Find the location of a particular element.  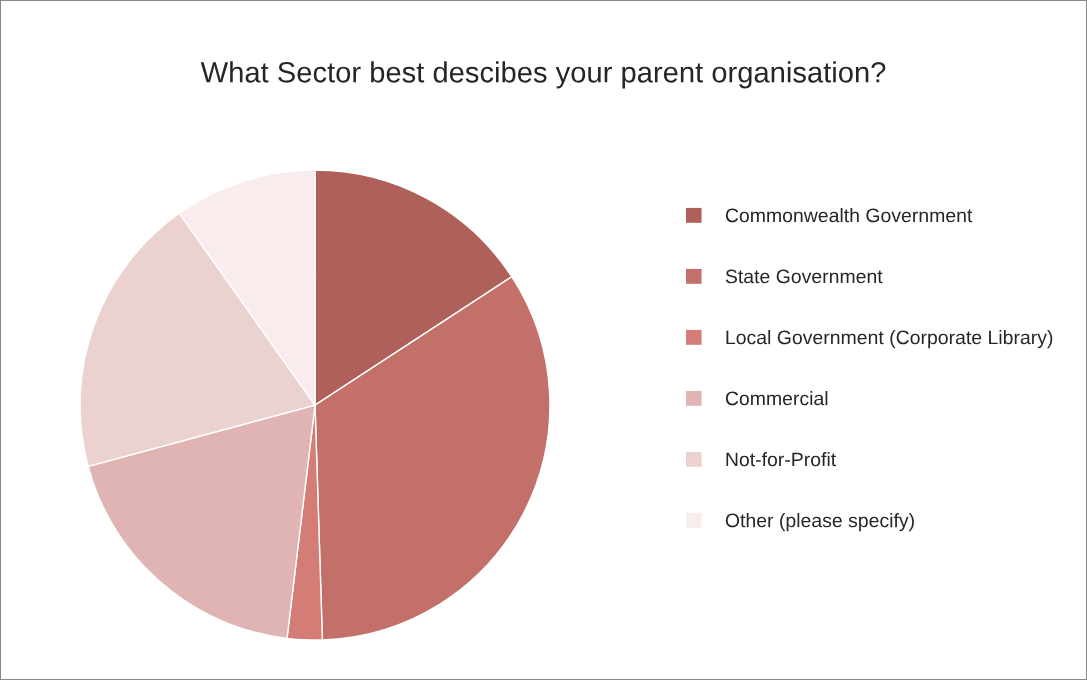

legend-label: Not-for-Profit is located at coordinates (781, 459).